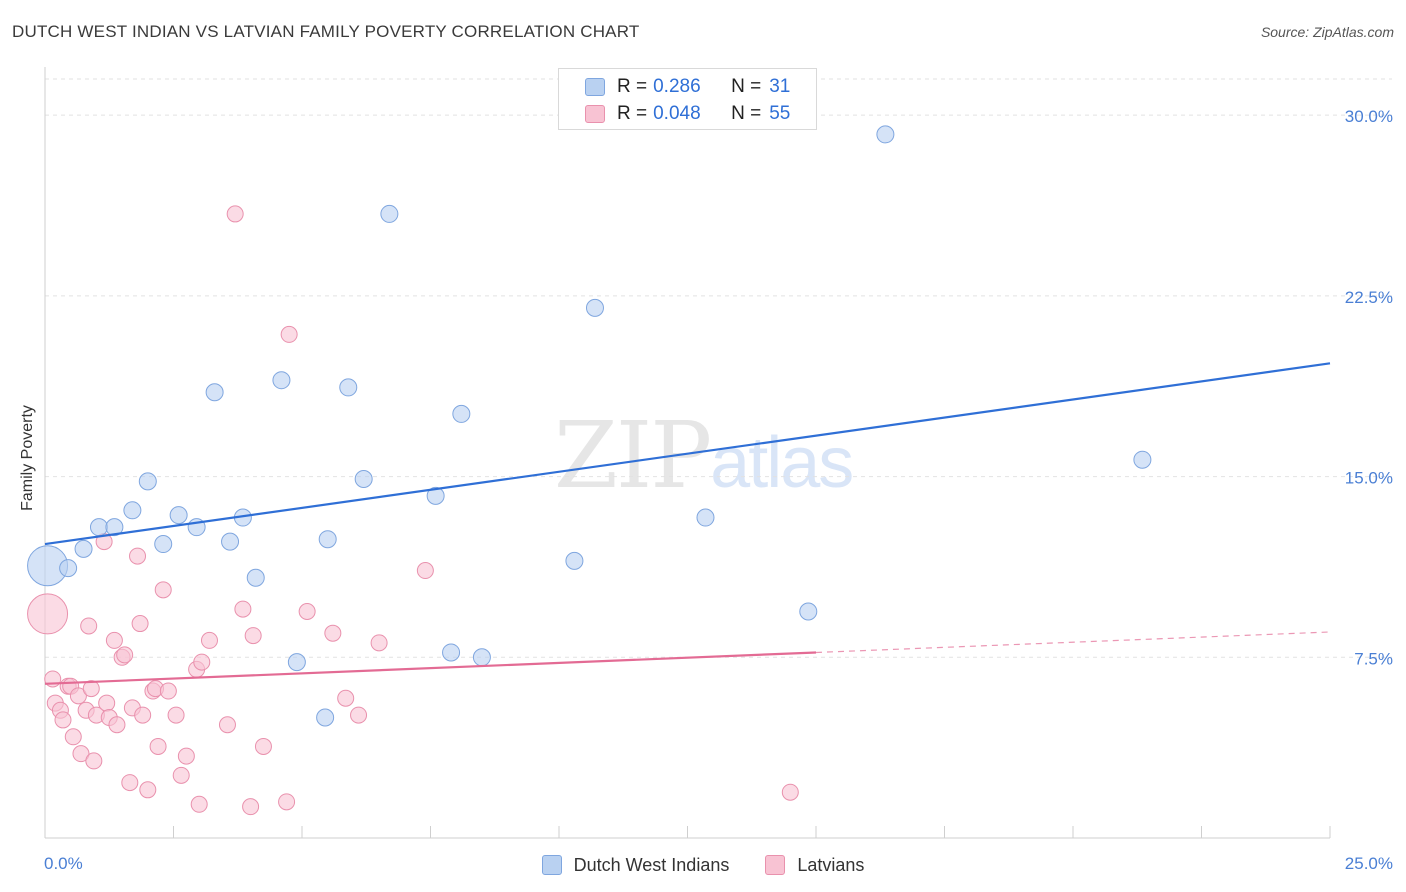 This screenshot has width=1406, height=892. I want to click on r-value: 0.286, so click(677, 86).